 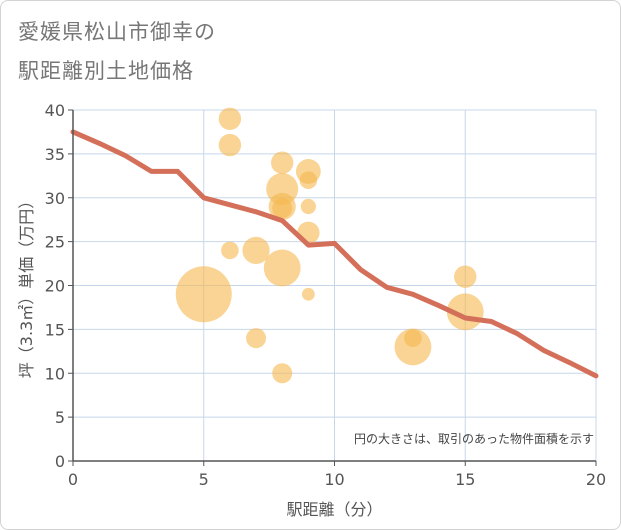 I want to click on x-axis-title: 駅距離（分）, so click(x=334, y=509).